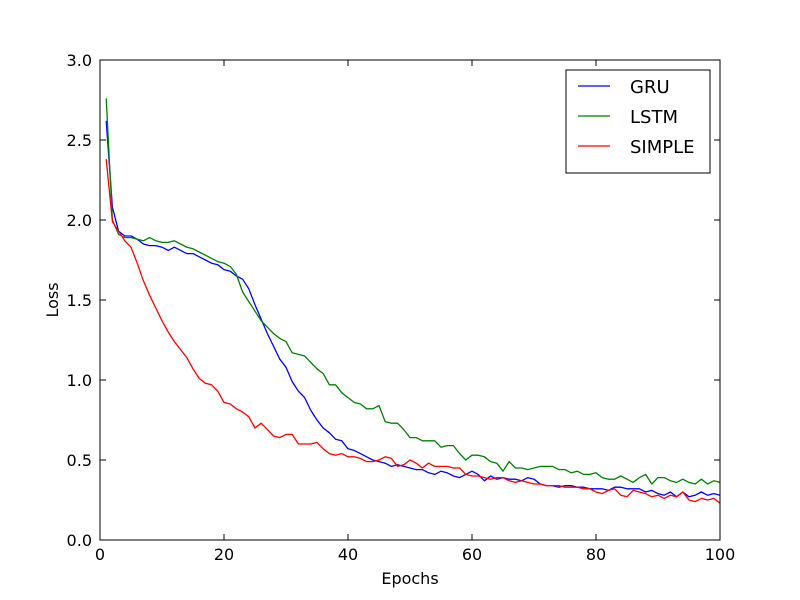  What do you see at coordinates (348, 554) in the screenshot?
I see `x-tick-label: 40` at bounding box center [348, 554].